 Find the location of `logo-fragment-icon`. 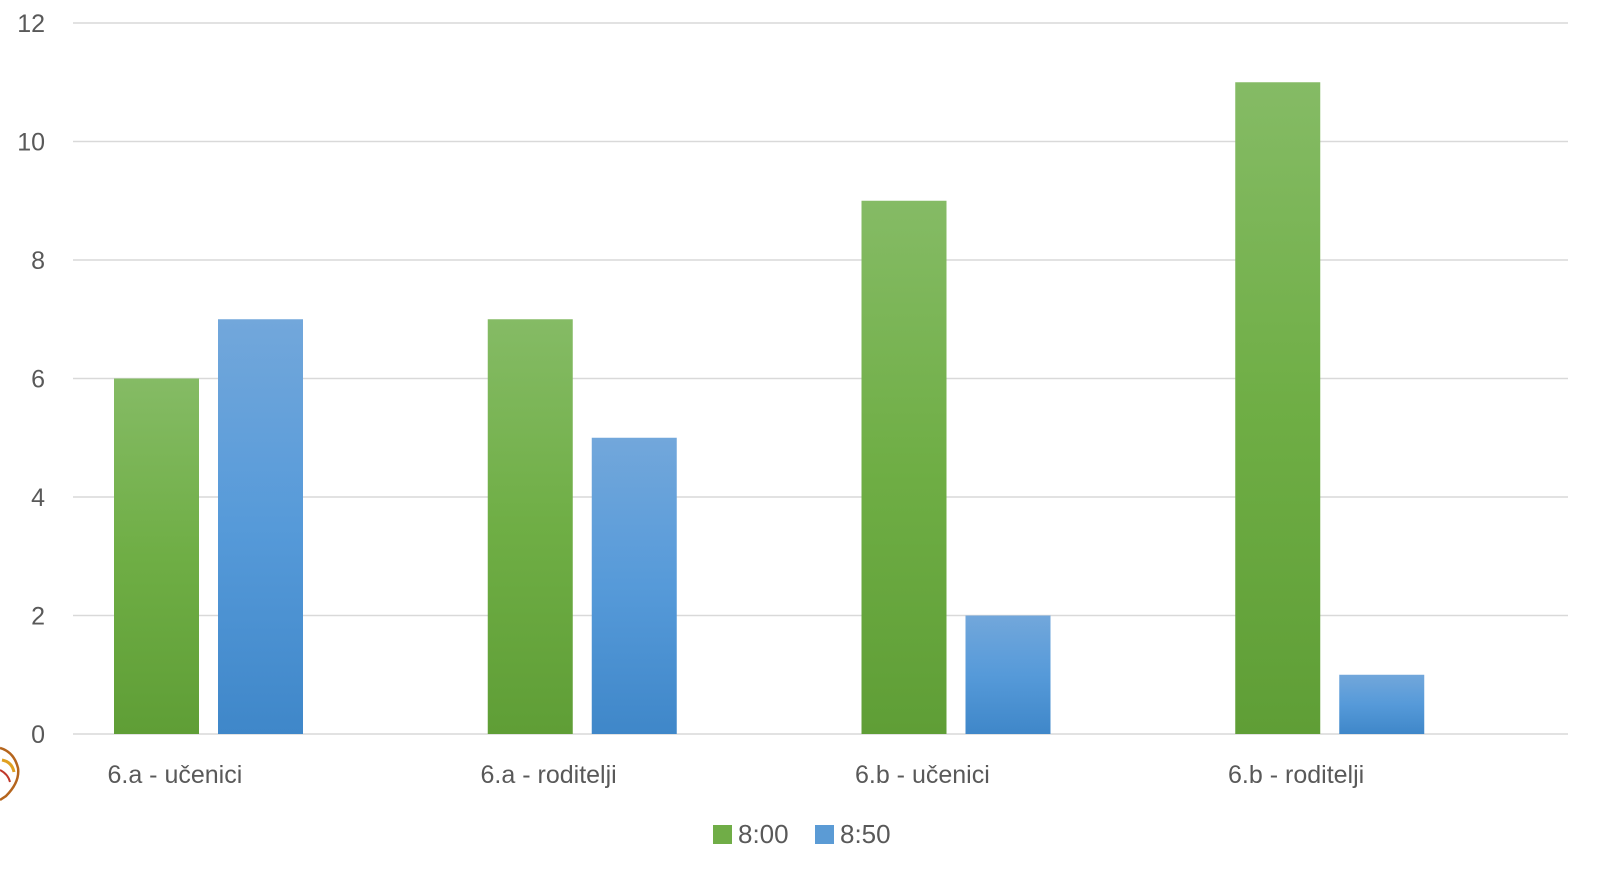

logo-fragment-icon is located at coordinates (10, 774).